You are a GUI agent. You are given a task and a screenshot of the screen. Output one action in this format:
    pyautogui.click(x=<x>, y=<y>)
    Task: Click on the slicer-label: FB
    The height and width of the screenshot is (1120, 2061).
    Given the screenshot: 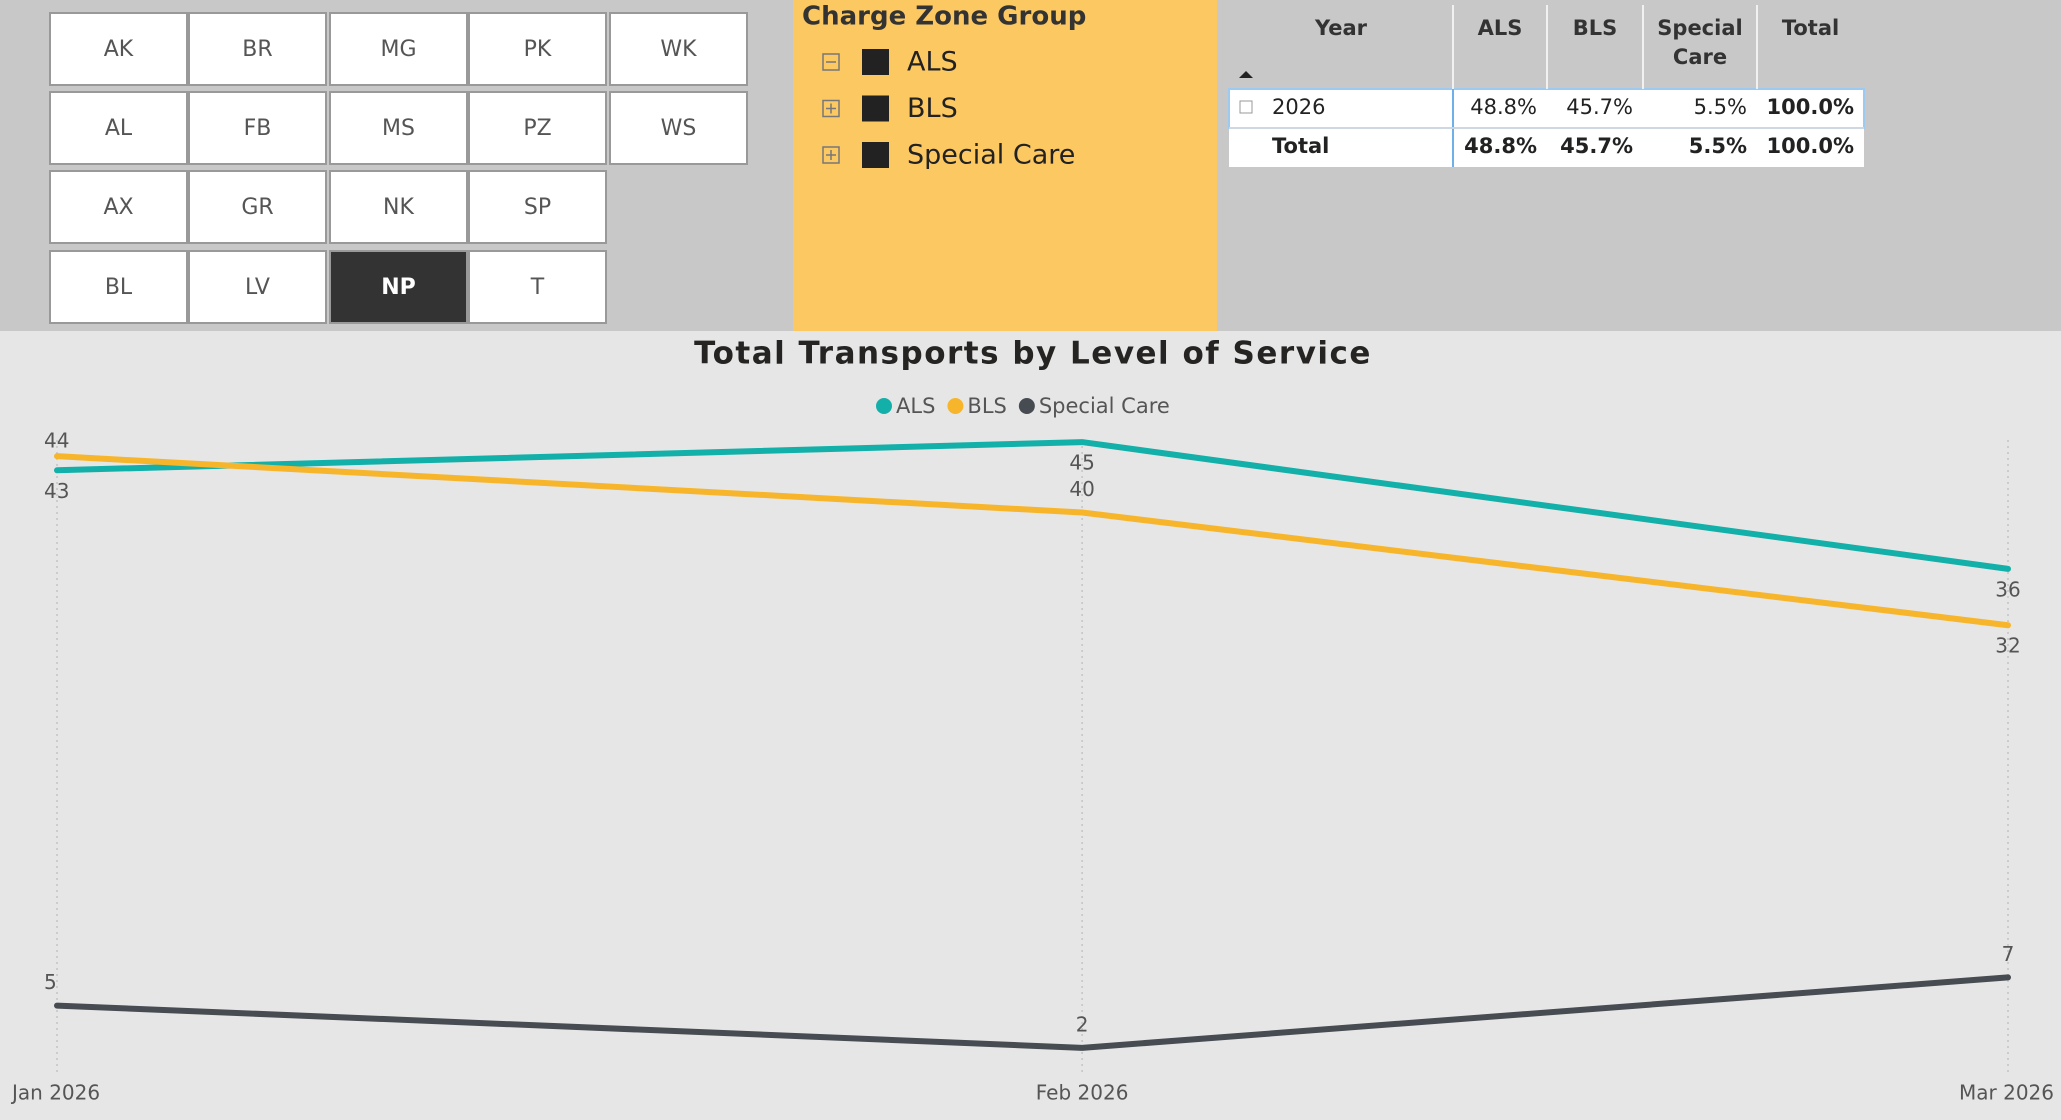 What is the action you would take?
    pyautogui.click(x=258, y=128)
    